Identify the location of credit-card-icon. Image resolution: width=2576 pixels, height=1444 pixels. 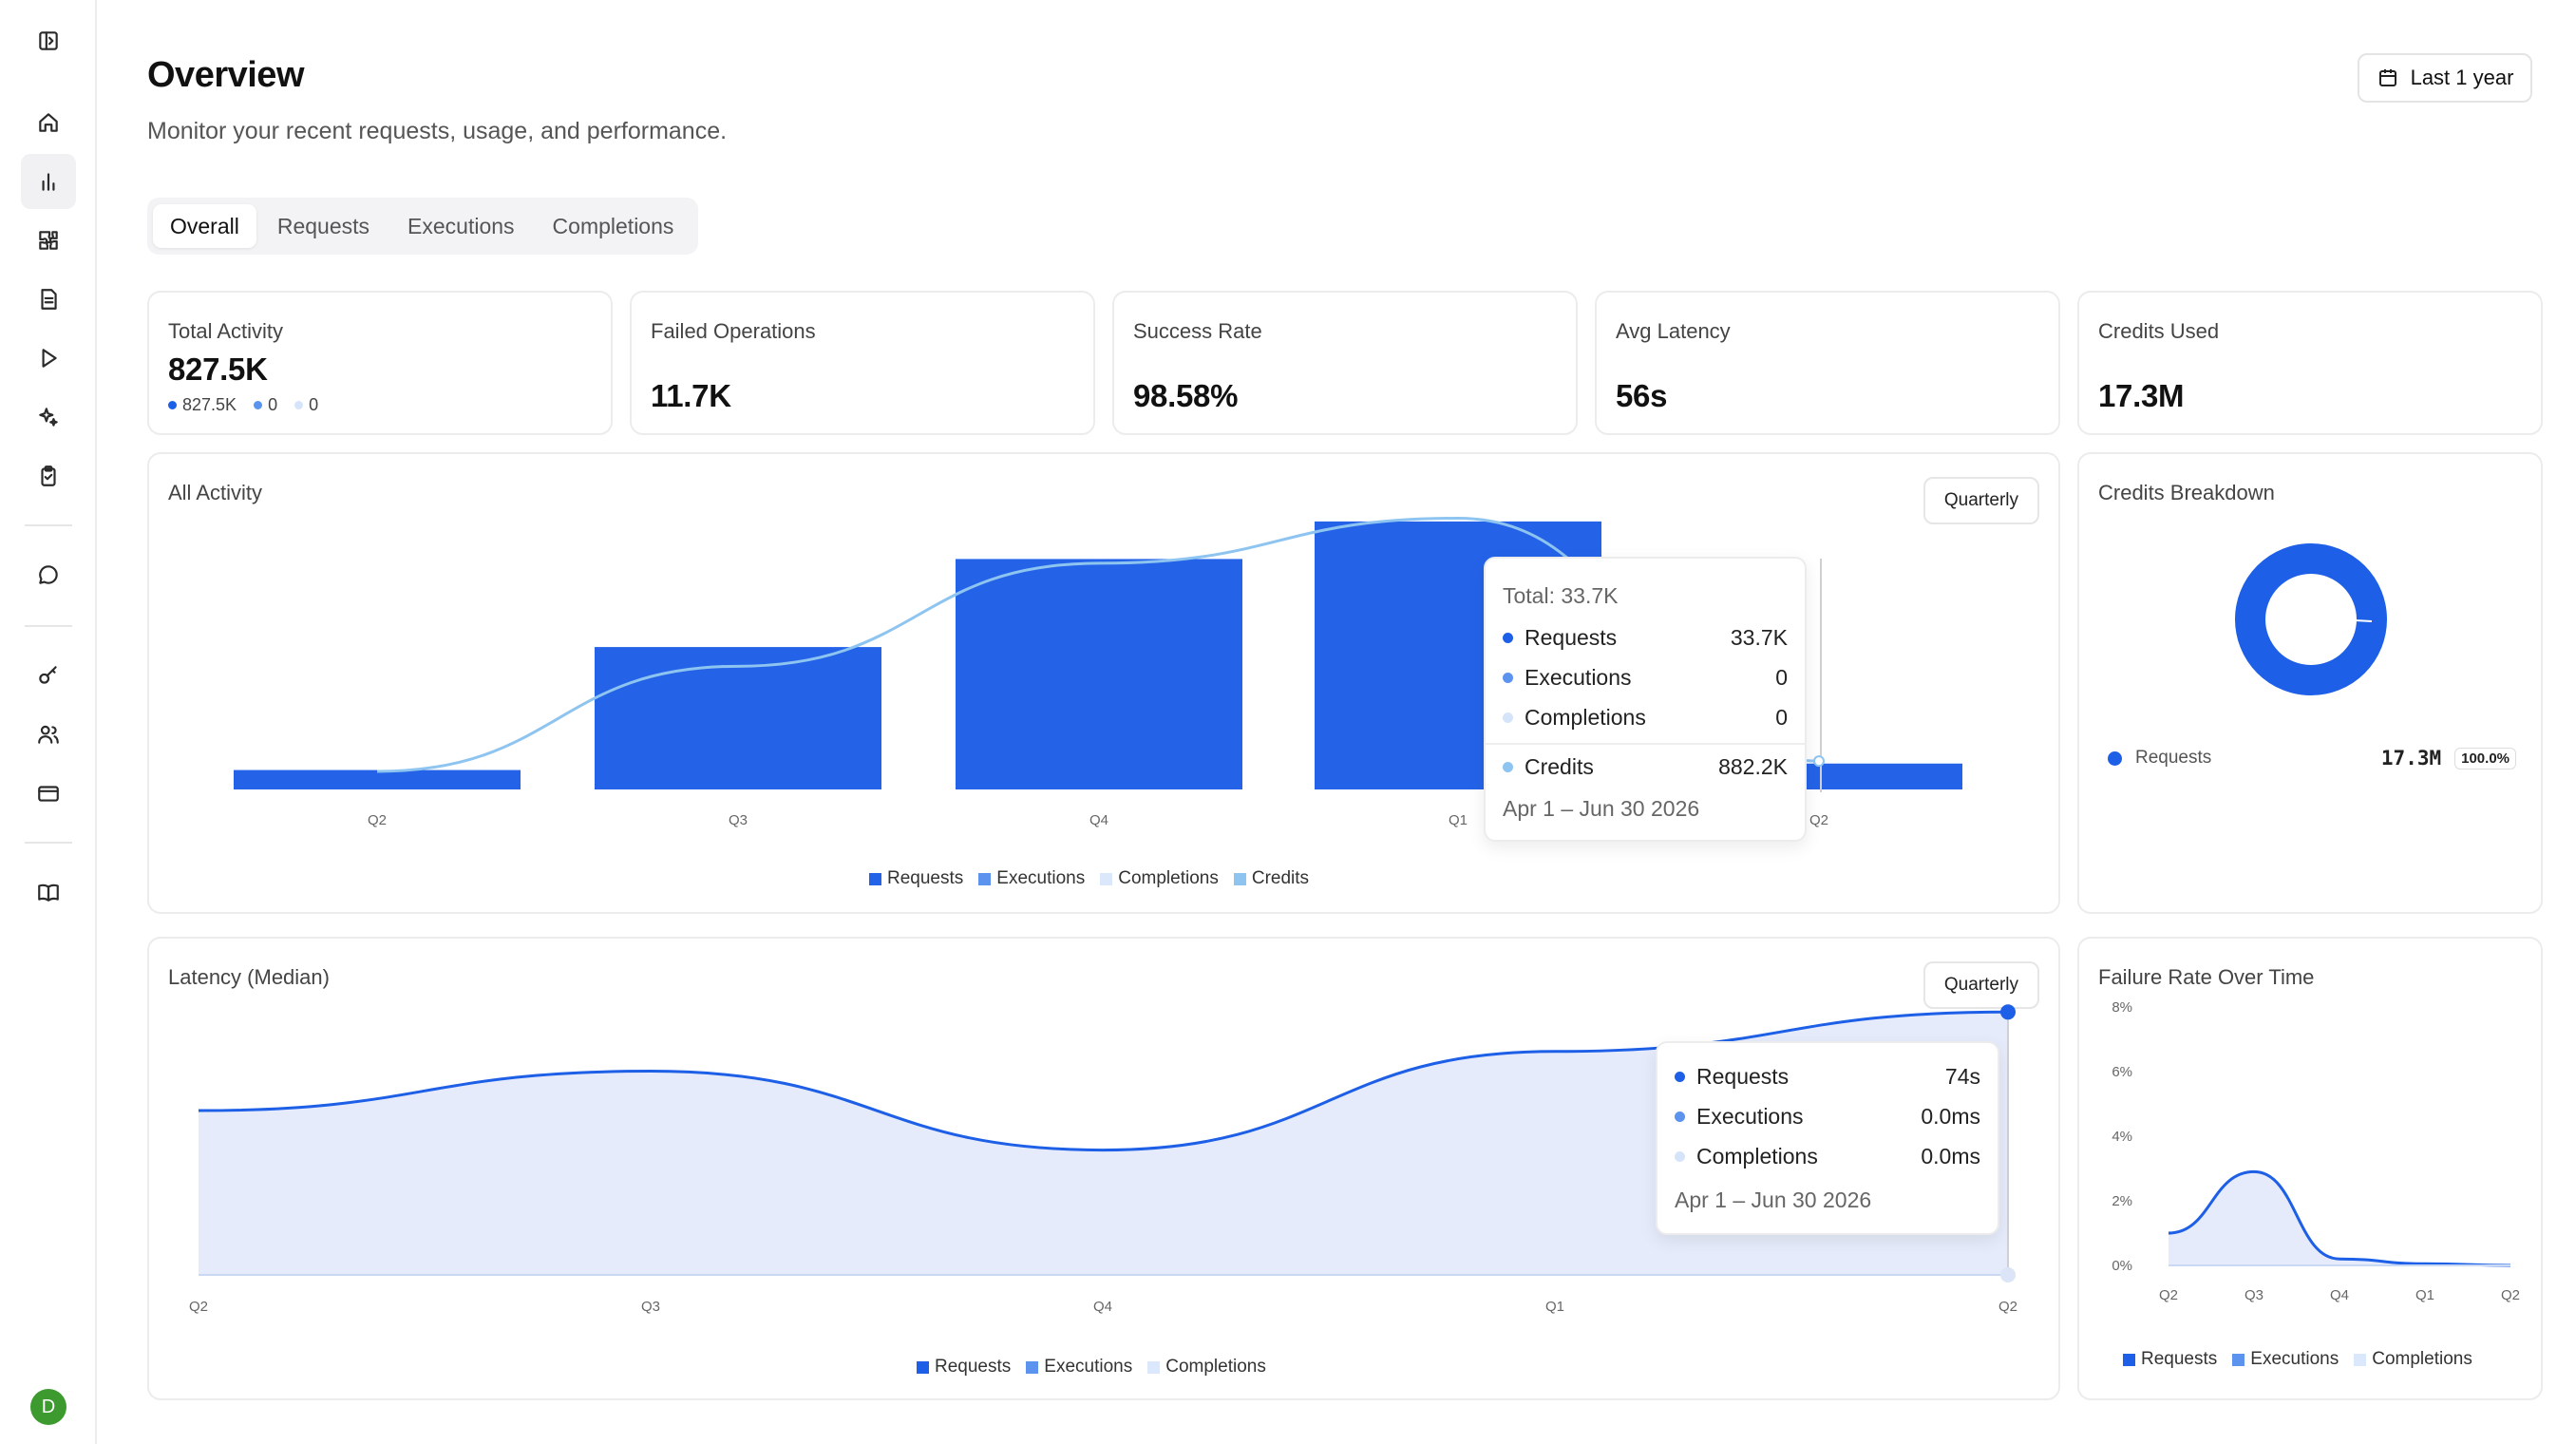
(48, 793).